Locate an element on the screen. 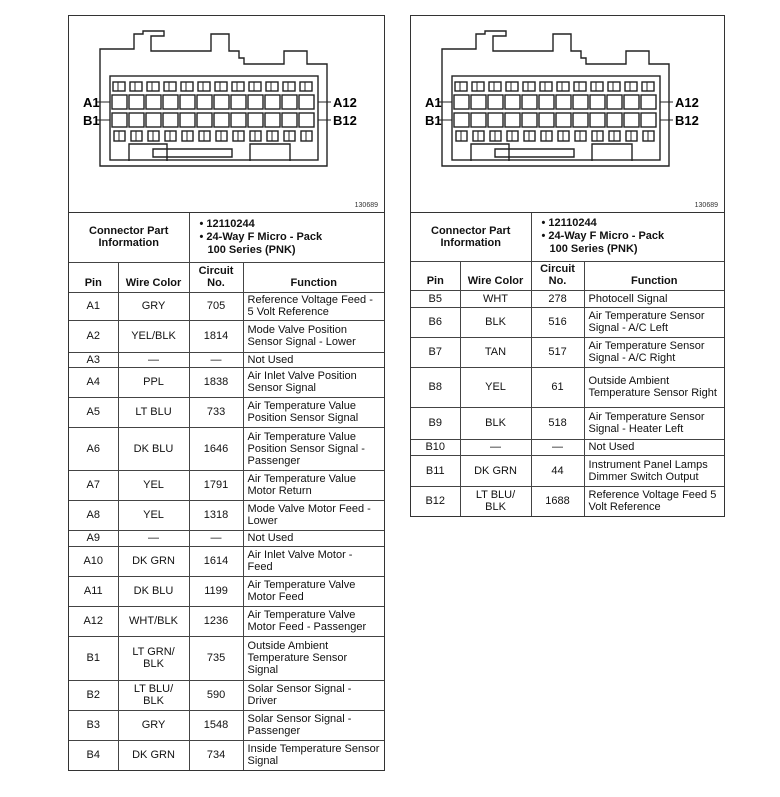 The image size is (780, 797). circuit-cell: 590 is located at coordinates (216, 695).